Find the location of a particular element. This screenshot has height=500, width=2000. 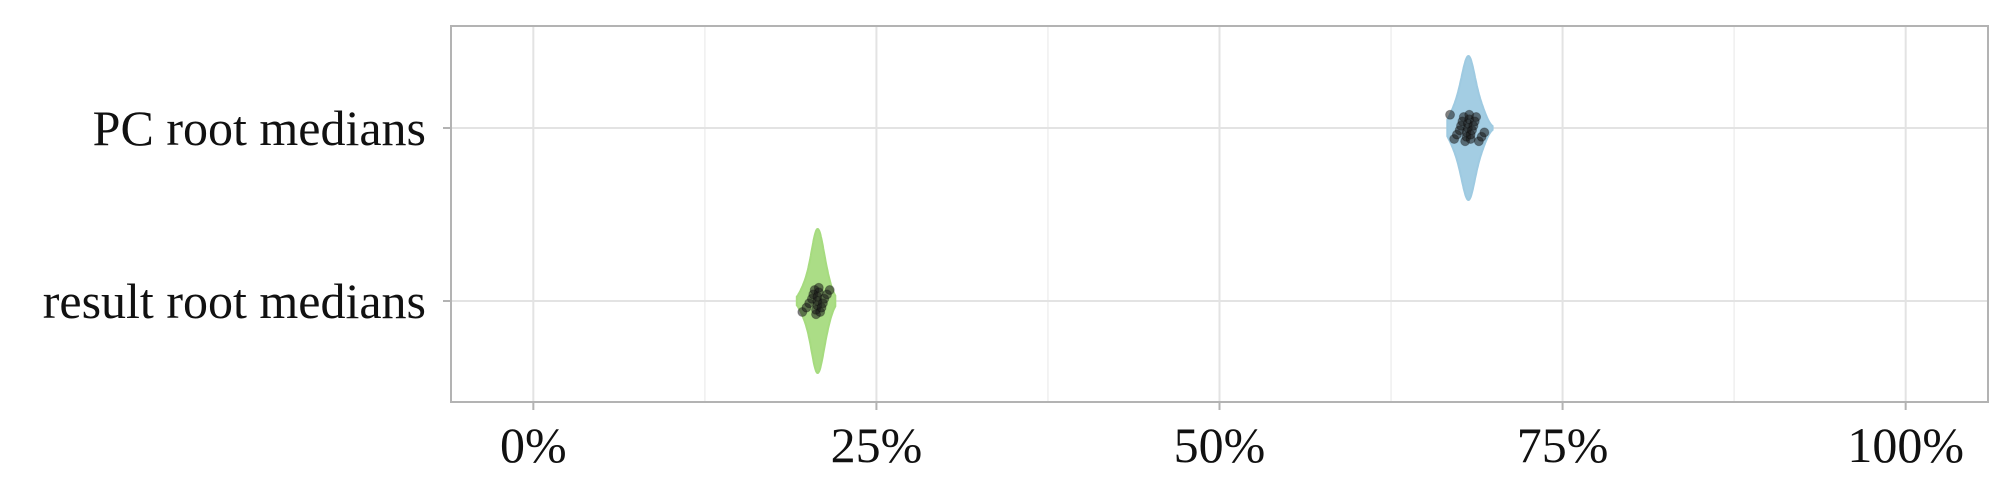

points-layer is located at coordinates (1143, 214).